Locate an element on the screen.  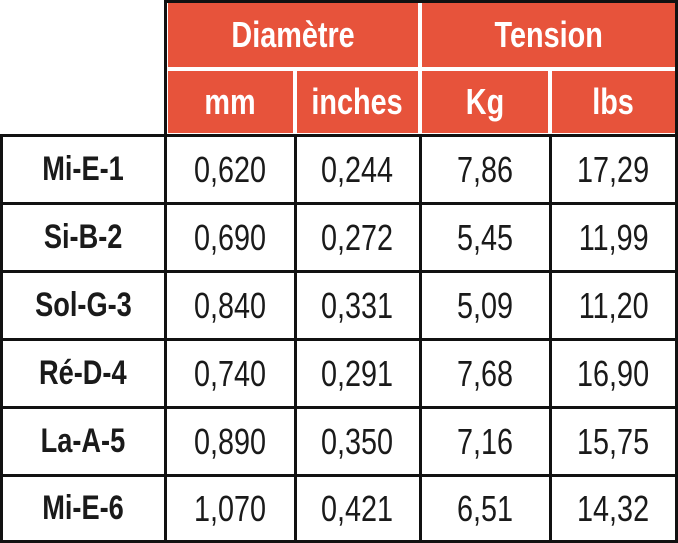
group-header: Tension is located at coordinates (548, 35).